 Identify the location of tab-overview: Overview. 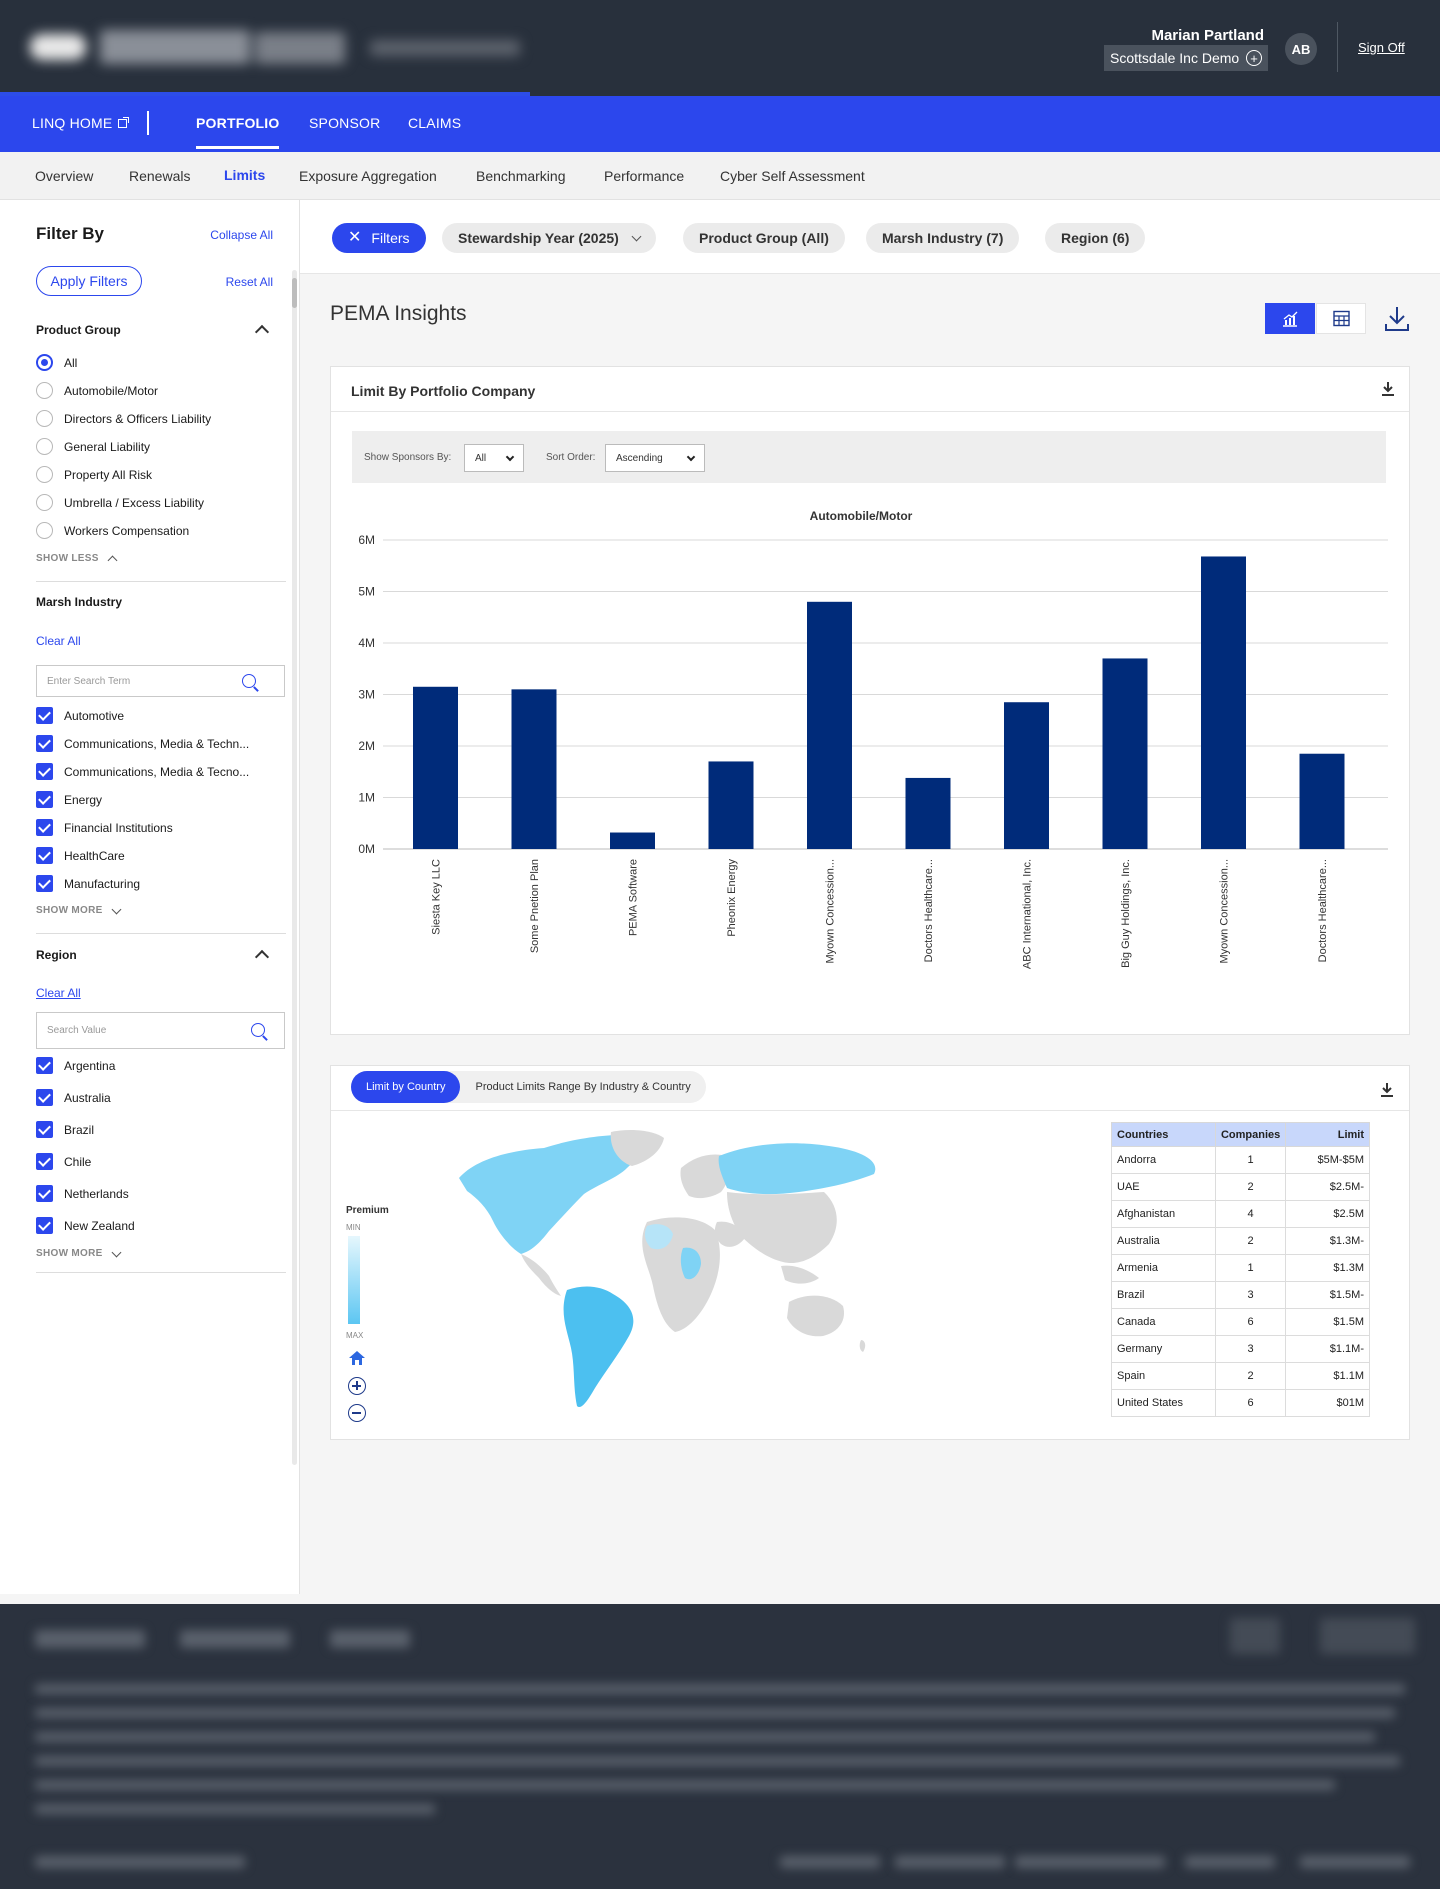
(64, 176).